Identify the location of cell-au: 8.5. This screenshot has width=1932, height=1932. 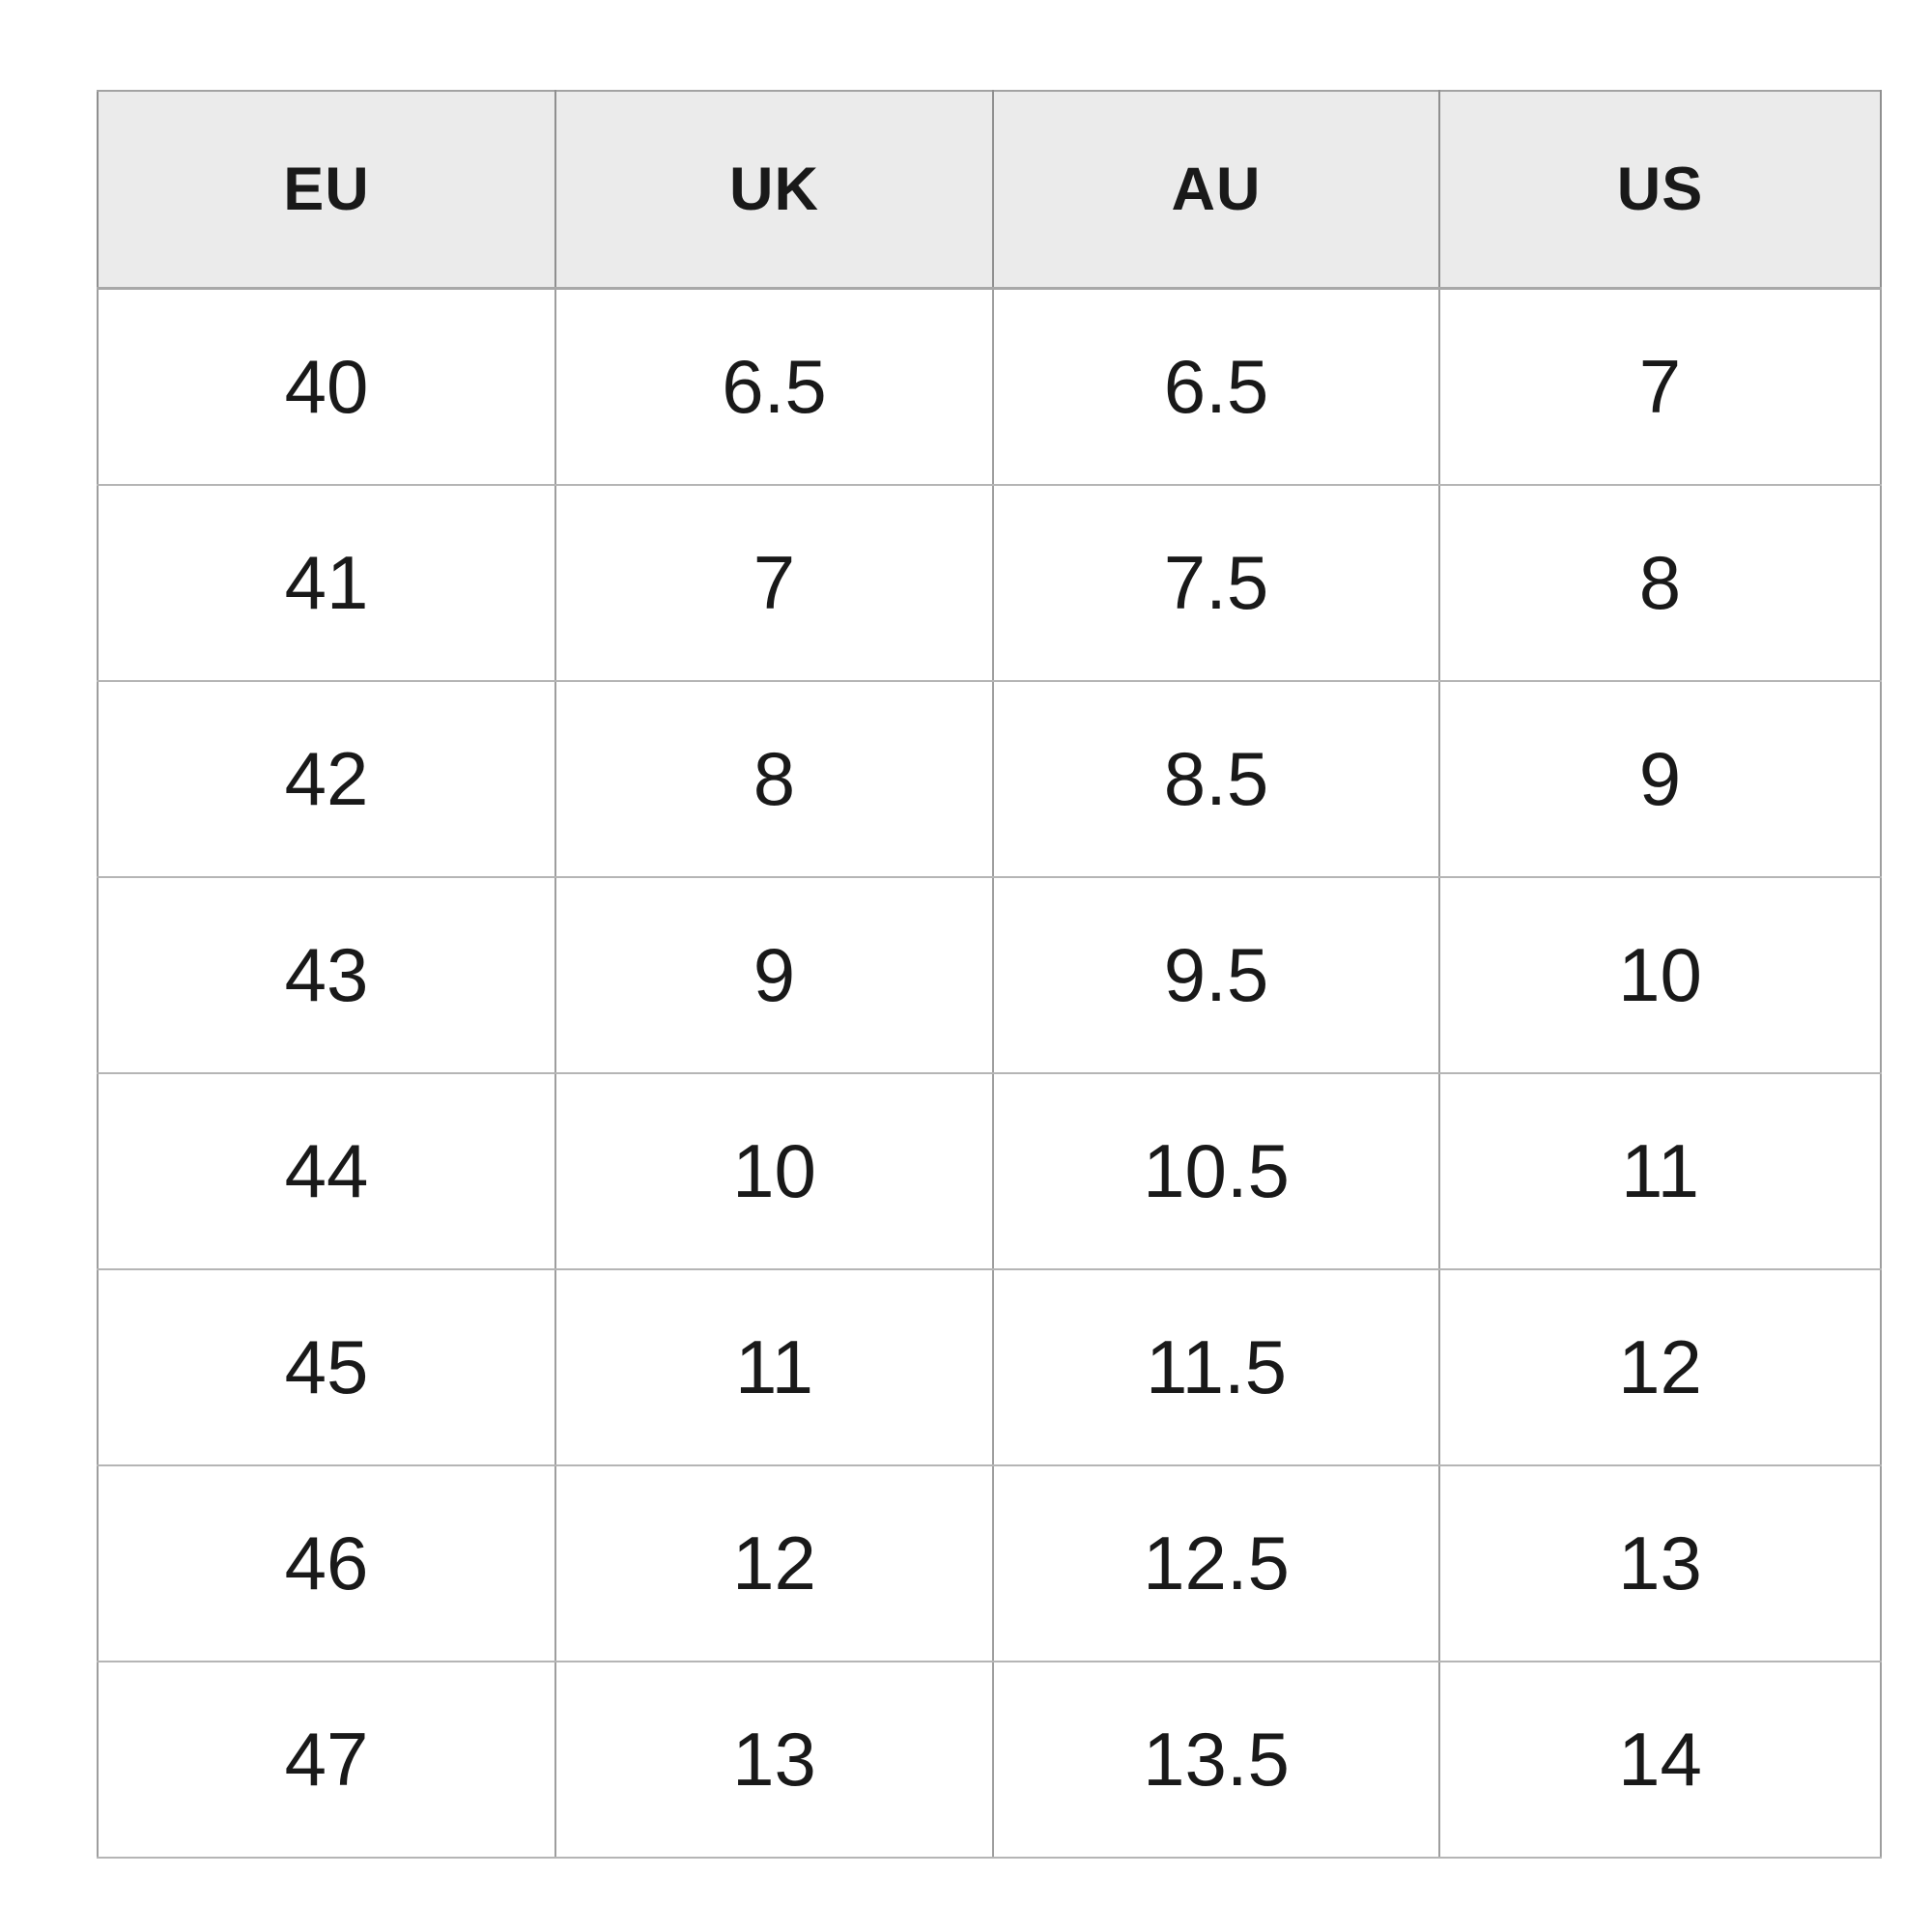
(1216, 779).